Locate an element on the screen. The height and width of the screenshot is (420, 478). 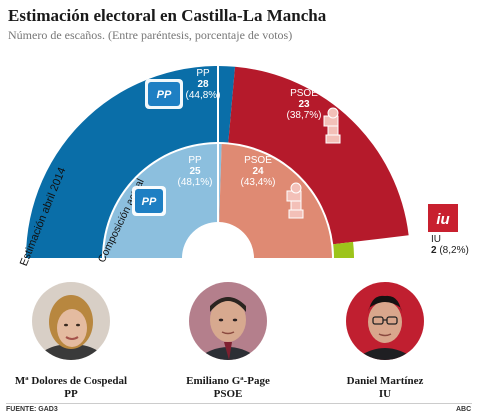
martinez-photo-icon is located at coordinates (385, 321).